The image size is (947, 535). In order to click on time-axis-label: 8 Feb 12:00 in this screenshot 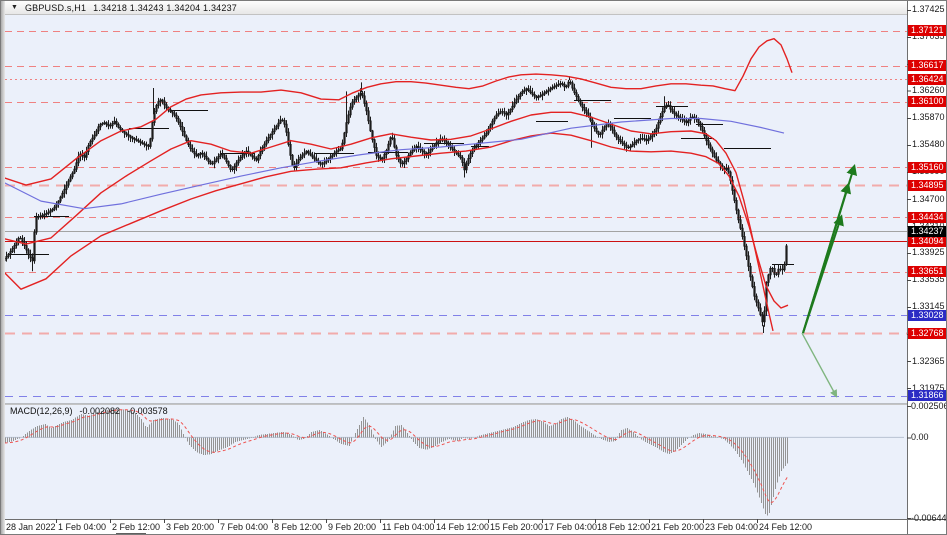, I will do `click(298, 527)`.